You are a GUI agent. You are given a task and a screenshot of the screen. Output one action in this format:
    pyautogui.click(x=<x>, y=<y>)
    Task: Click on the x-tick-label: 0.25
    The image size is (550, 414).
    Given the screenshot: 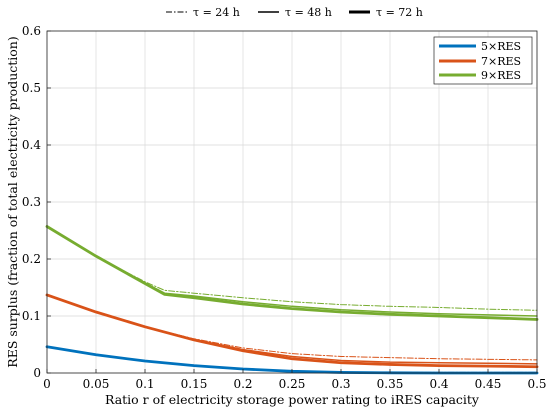 What is the action you would take?
    pyautogui.click(x=292, y=384)
    